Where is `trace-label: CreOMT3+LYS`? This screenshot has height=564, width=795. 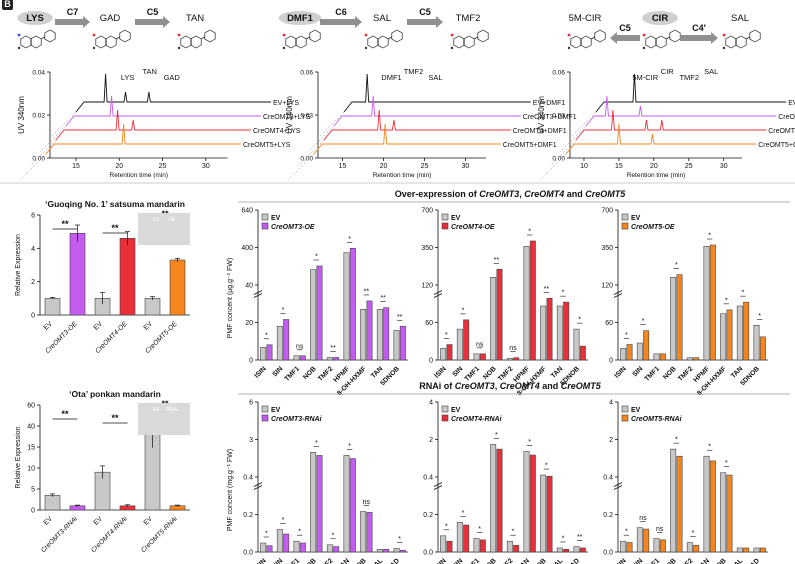 trace-label: CreOMT3+LYS is located at coordinates (287, 117).